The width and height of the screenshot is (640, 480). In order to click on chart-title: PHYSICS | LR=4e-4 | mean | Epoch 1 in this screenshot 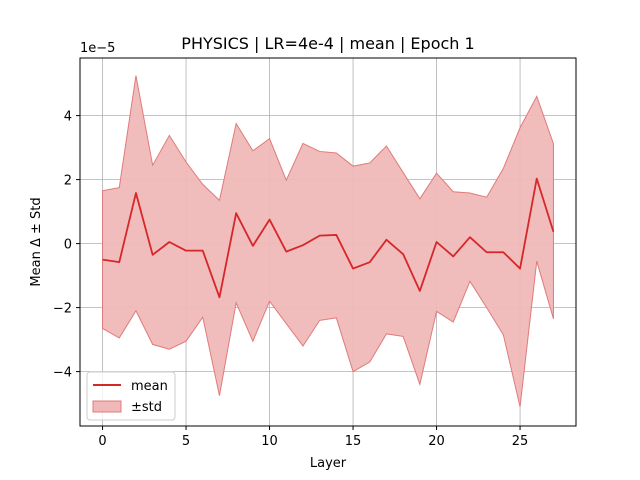, I will do `click(327, 43)`.